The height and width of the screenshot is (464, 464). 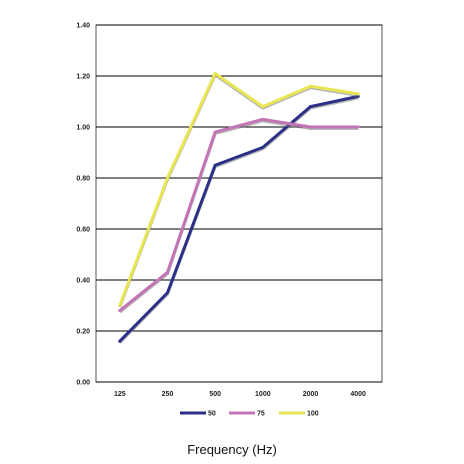 I want to click on y-tick-label: 0.20, so click(x=83, y=332).